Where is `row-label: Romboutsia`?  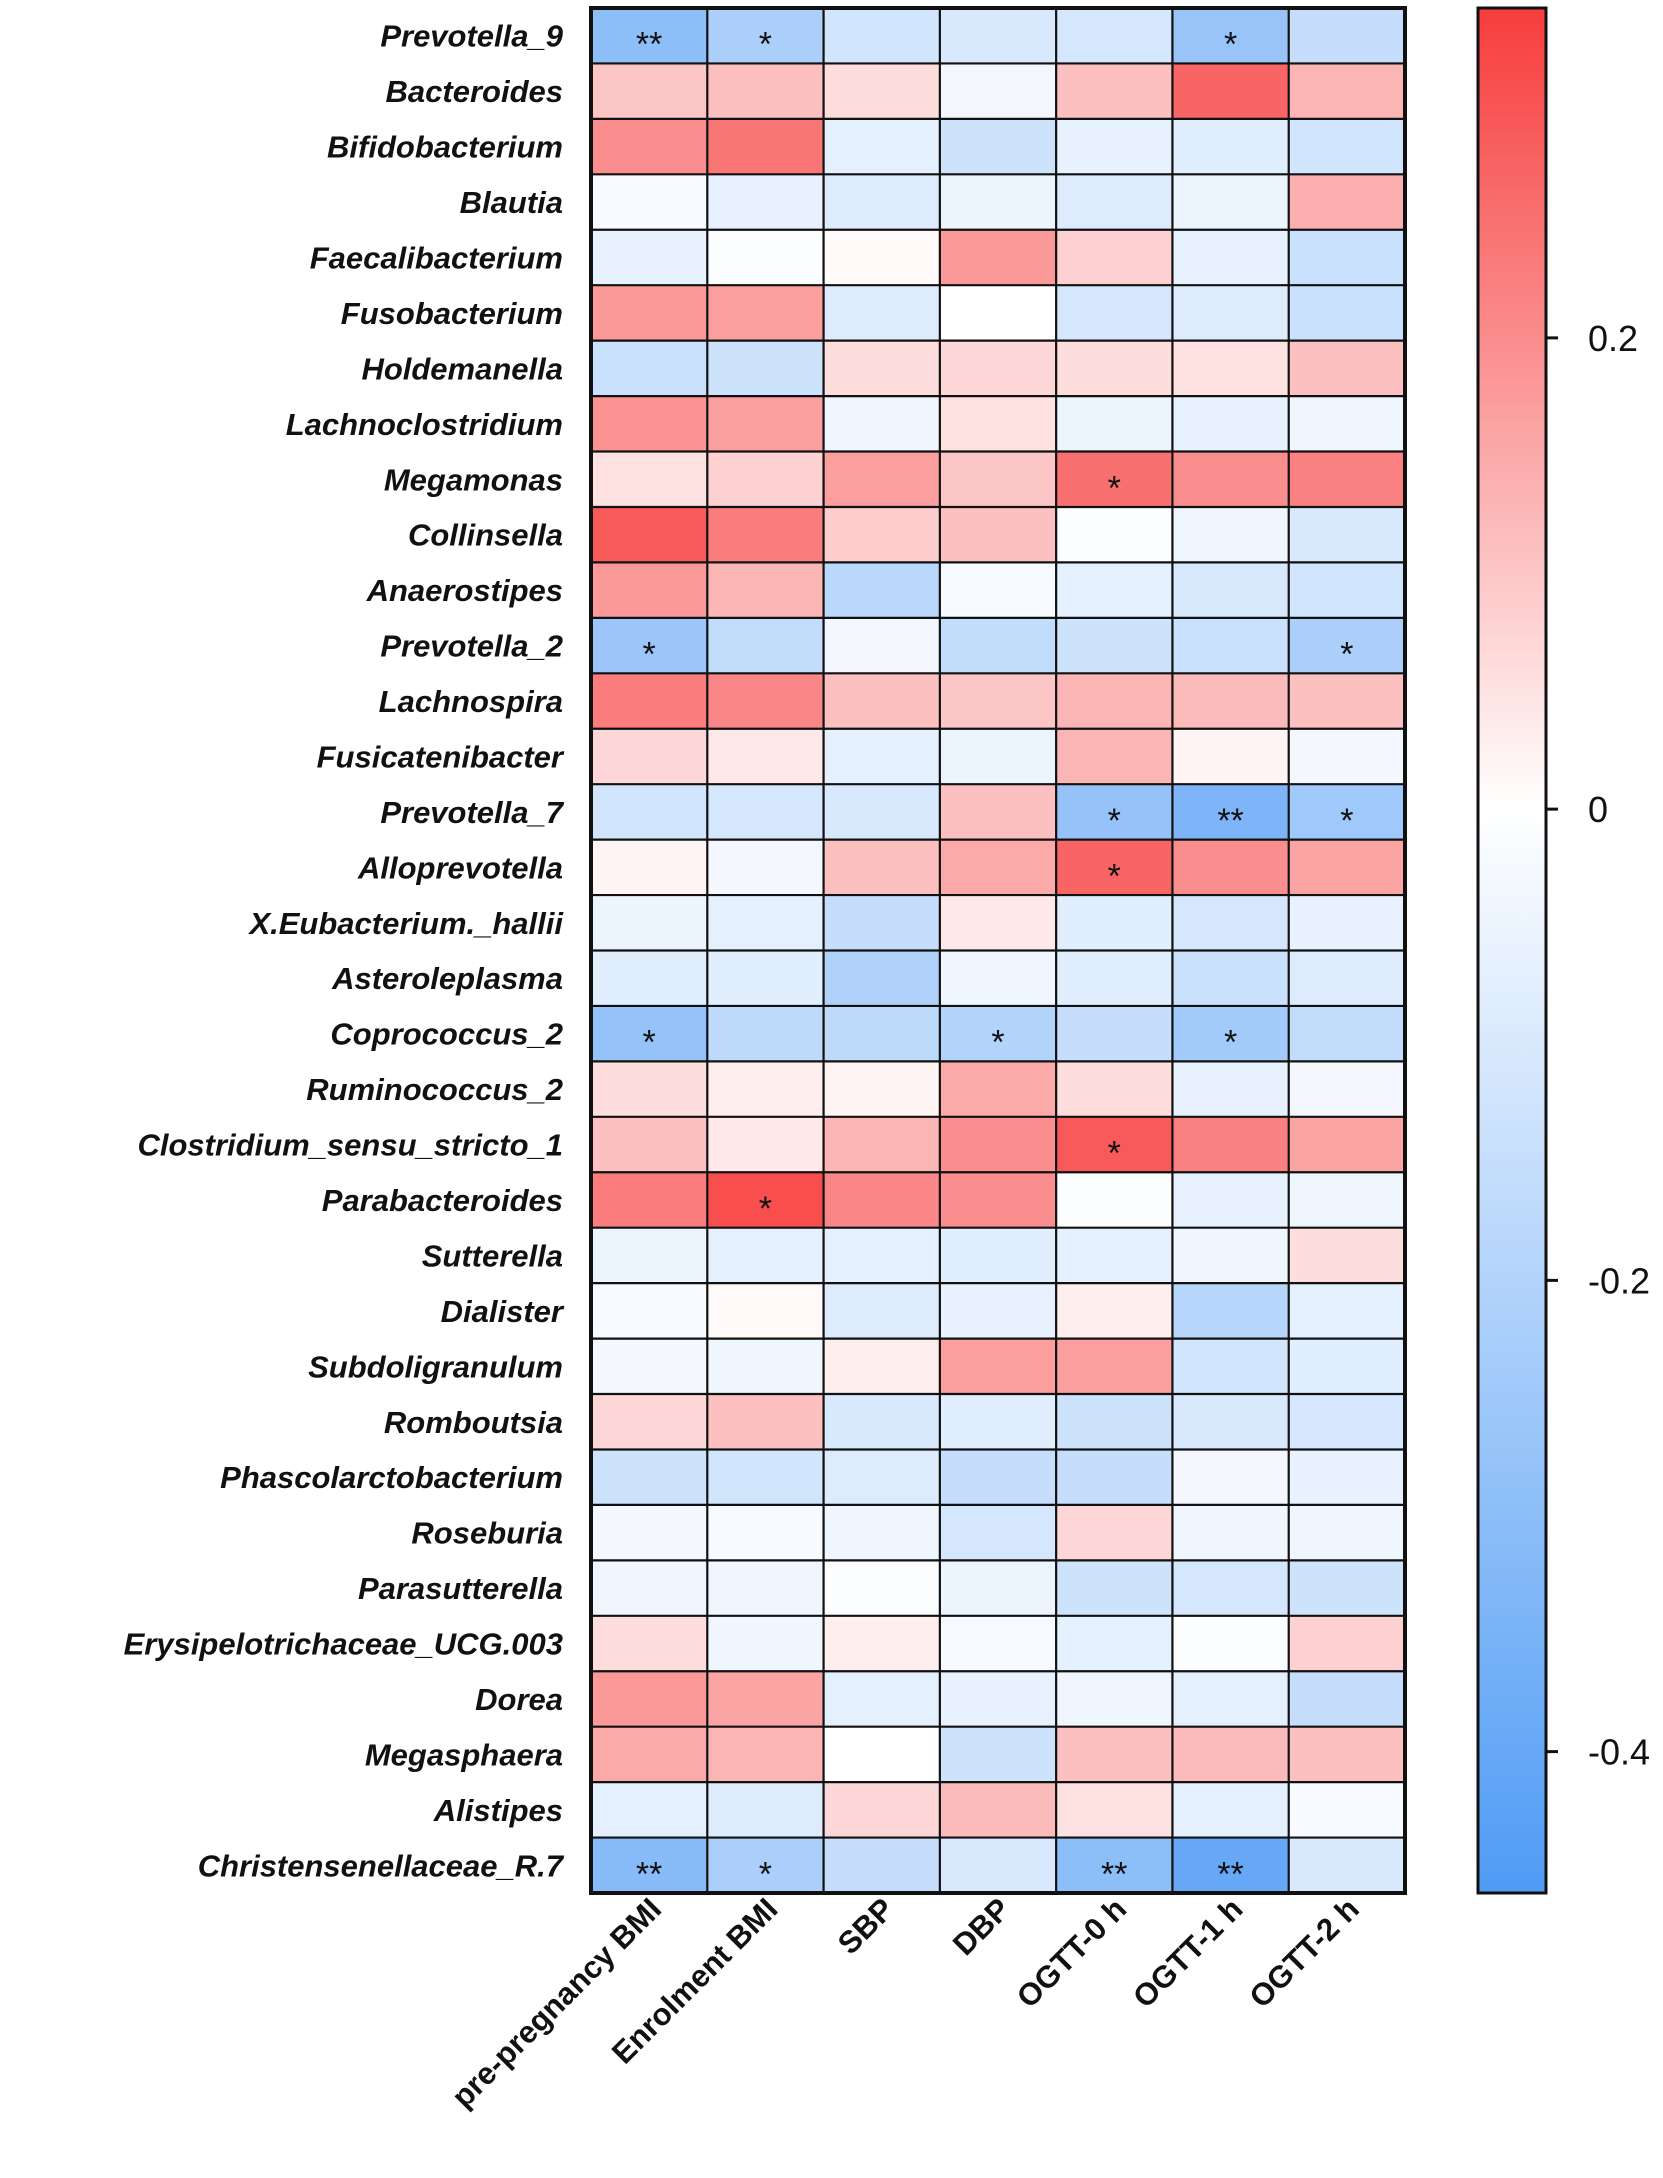
row-label: Romboutsia is located at coordinates (473, 1422).